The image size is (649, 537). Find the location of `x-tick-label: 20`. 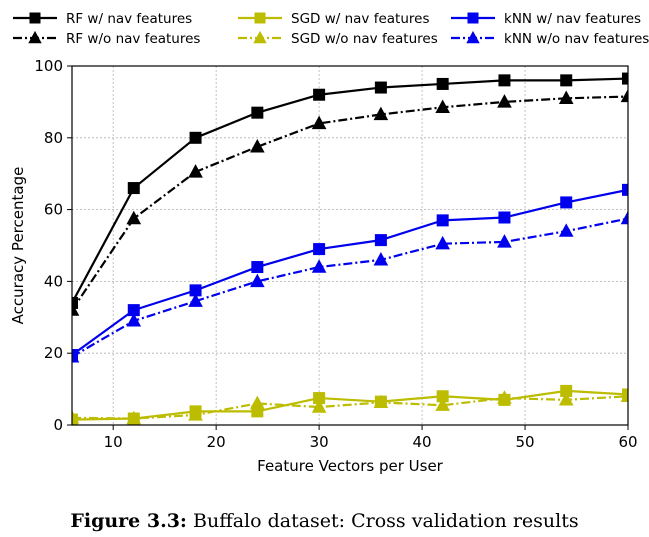

x-tick-label: 20 is located at coordinates (216, 442).